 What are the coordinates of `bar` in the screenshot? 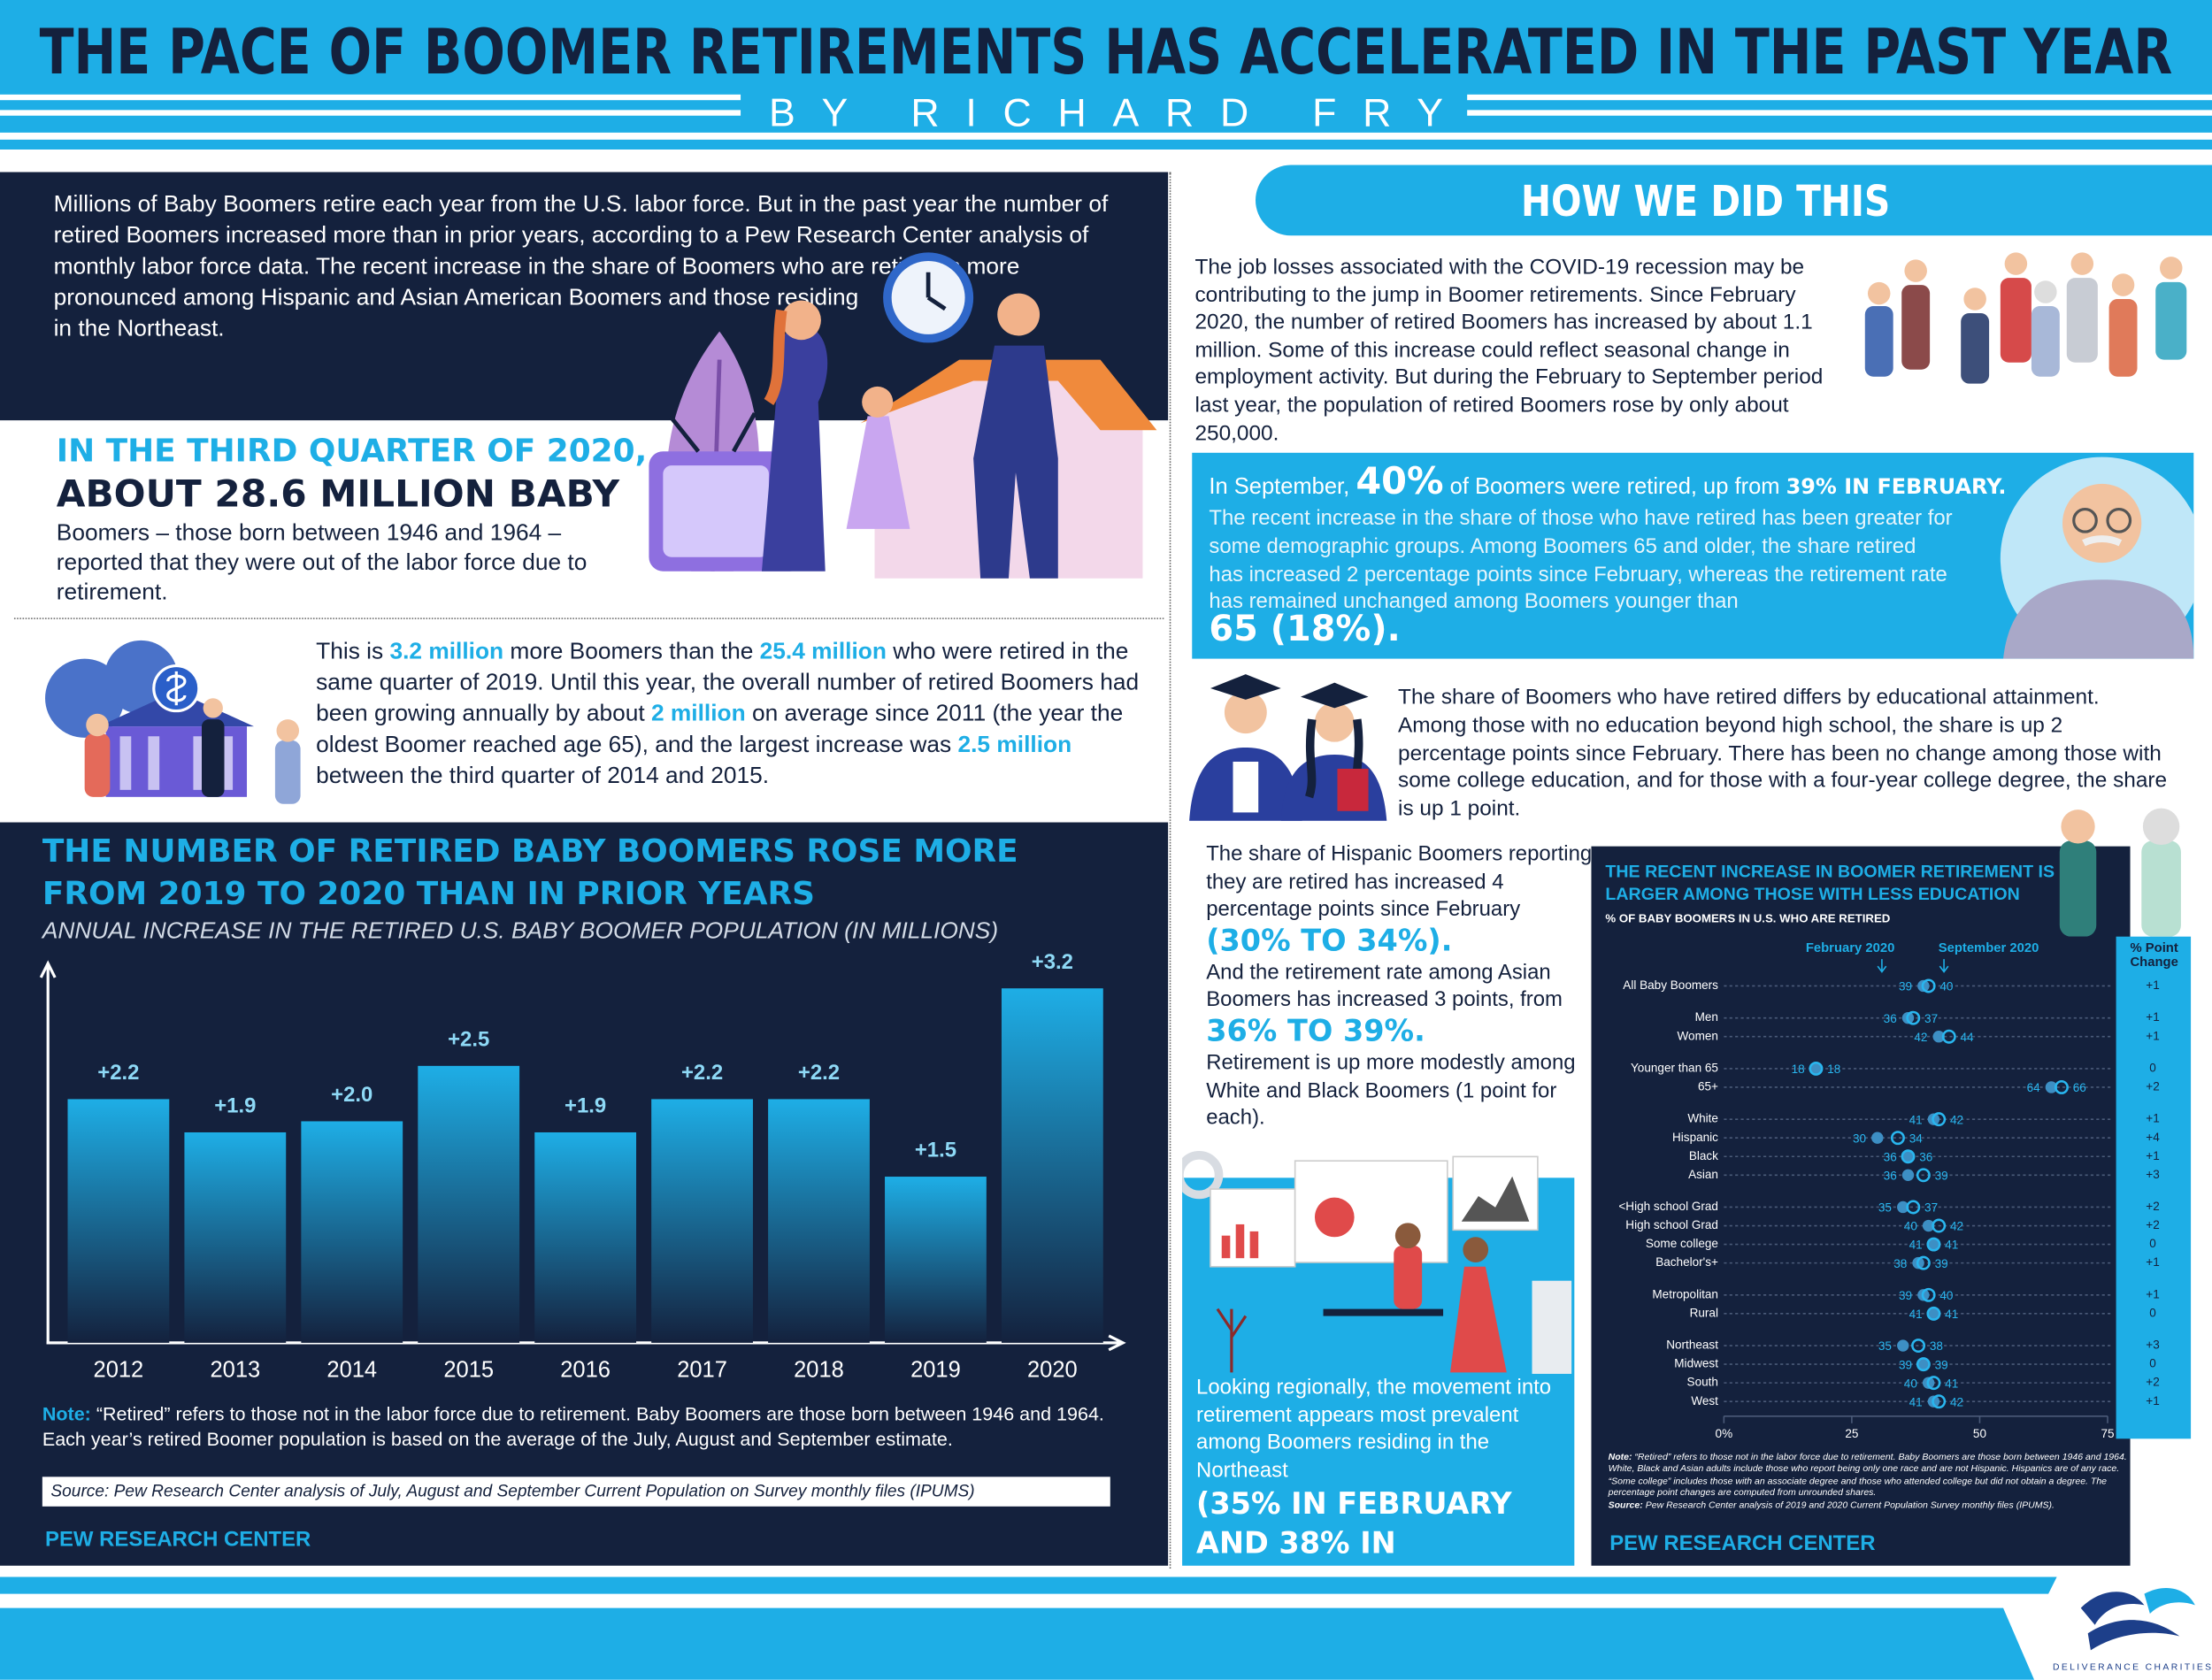 It's located at (236, 1237).